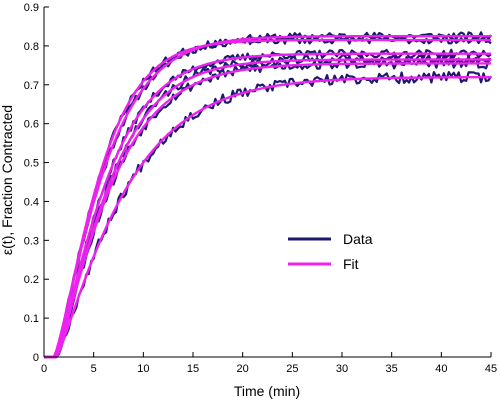  What do you see at coordinates (94, 369) in the screenshot?
I see `x-tick-label: 5` at bounding box center [94, 369].